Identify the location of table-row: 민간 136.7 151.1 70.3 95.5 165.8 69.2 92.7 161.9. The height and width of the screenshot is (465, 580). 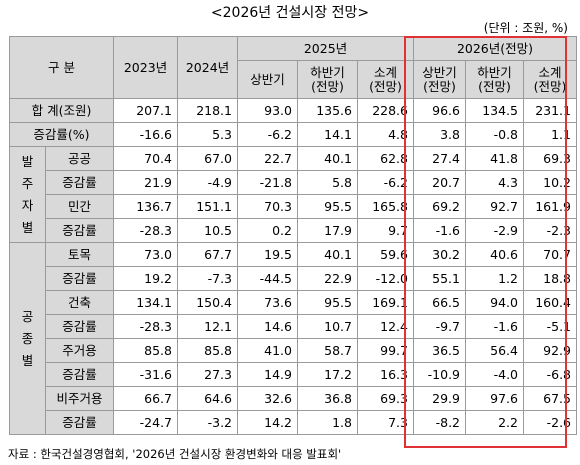
(293, 206).